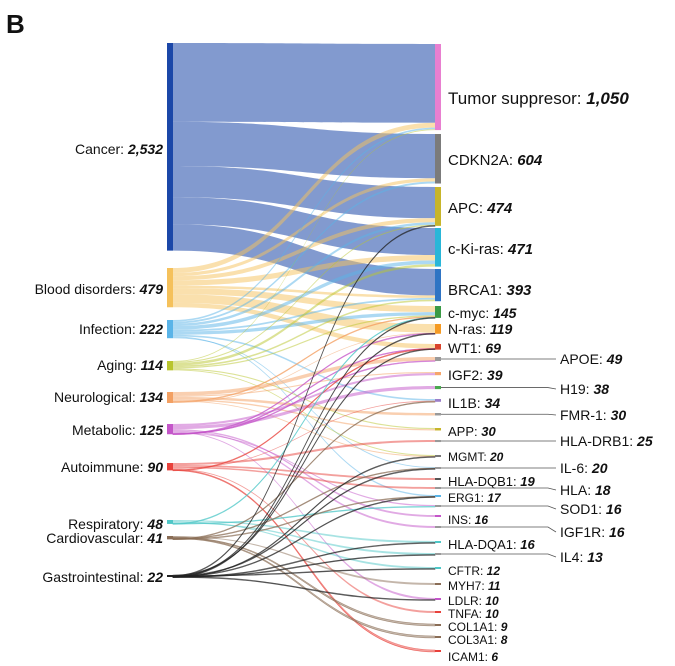  I want to click on link-cardiovascular-to-il1b, so click(304, 470).